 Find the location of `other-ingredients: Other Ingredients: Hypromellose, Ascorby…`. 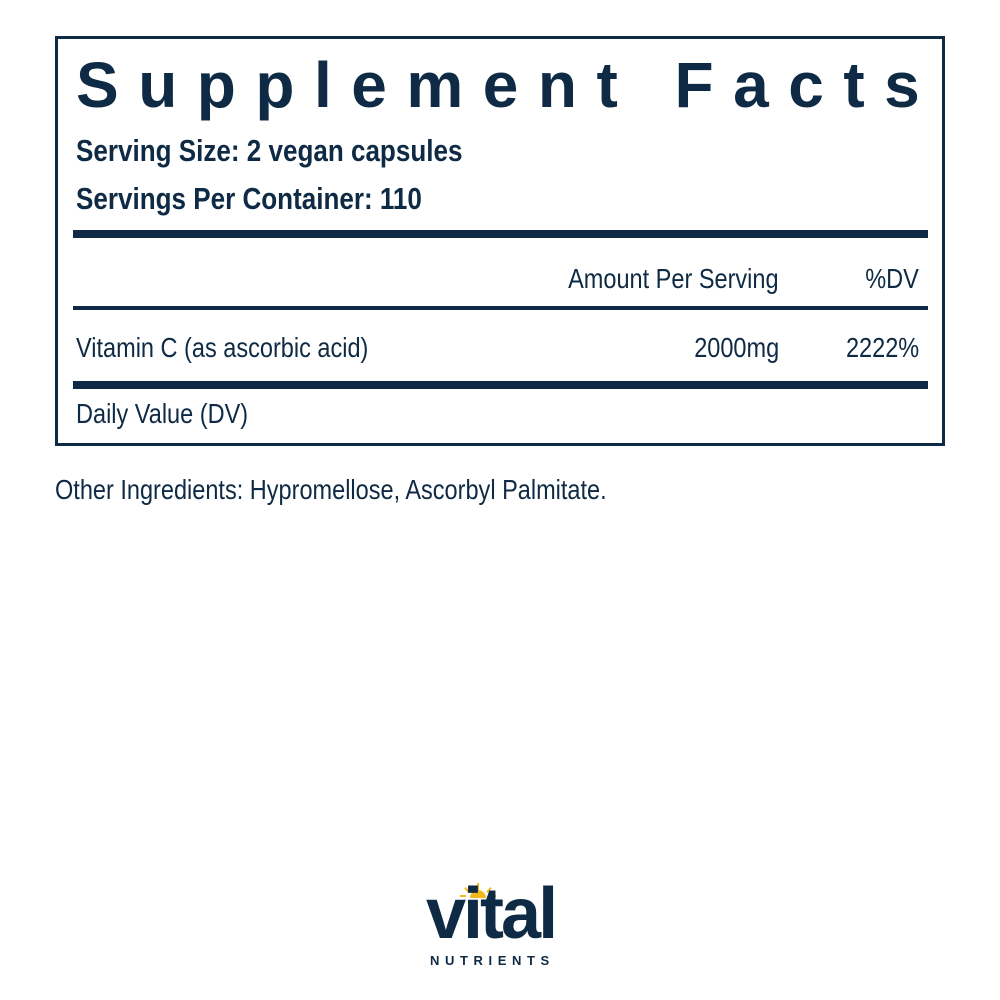

other-ingredients: Other Ingredients: Hypromellose, Ascorby… is located at coordinates (331, 489).